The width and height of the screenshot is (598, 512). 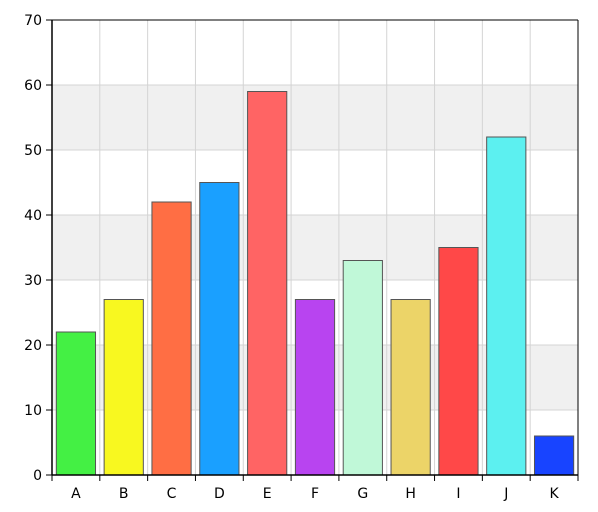 I want to click on bar-f, so click(x=315, y=387).